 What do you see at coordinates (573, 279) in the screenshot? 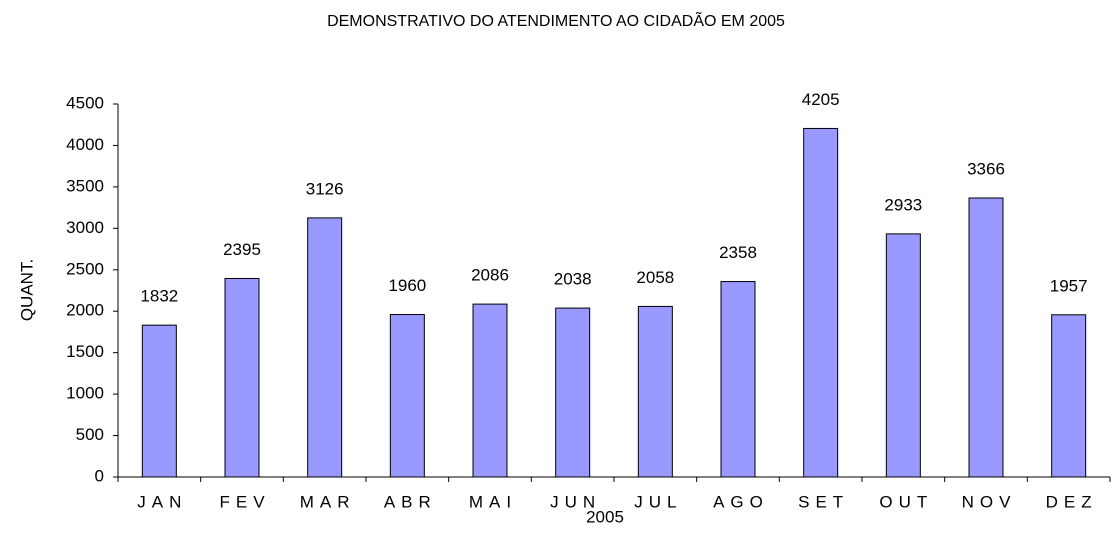
I see `data-label: 2038` at bounding box center [573, 279].